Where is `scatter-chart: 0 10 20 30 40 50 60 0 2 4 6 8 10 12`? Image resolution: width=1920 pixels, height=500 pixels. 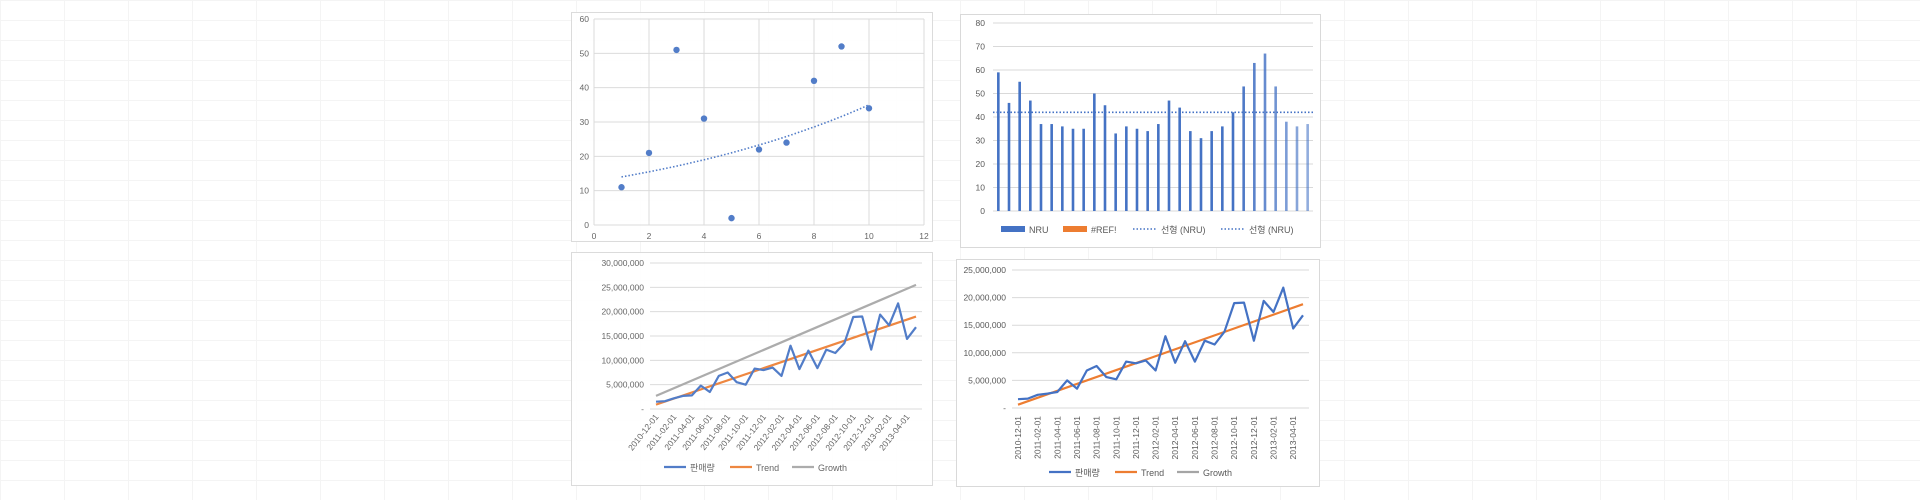
scatter-chart: 0 10 20 30 40 50 60 0 2 4 6 8 10 12 is located at coordinates (752, 127).